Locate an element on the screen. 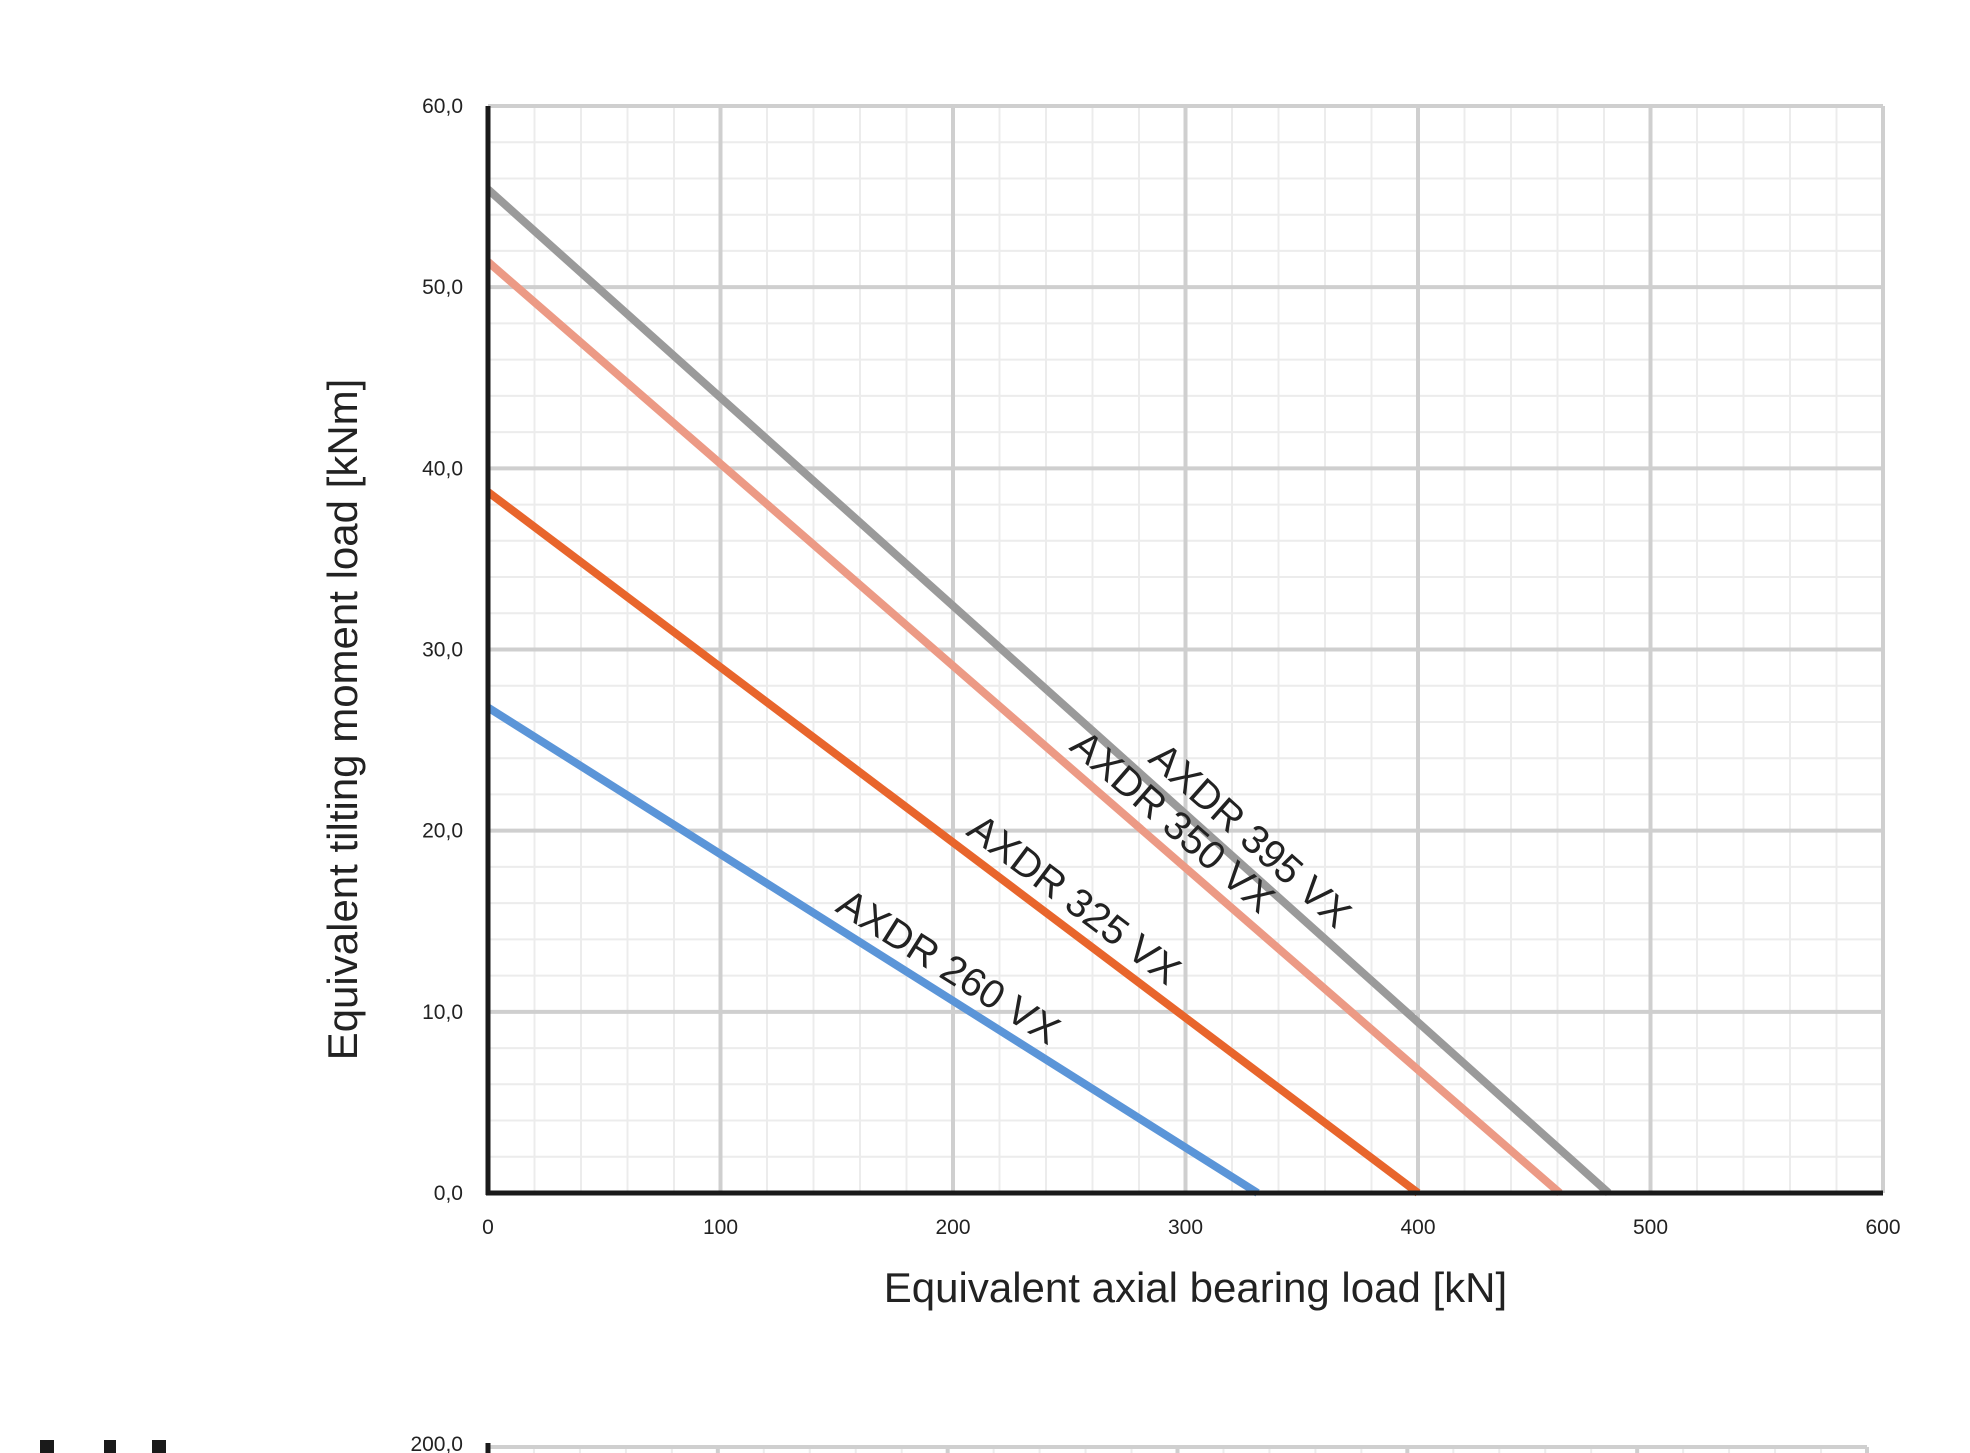  x-tick-labels: 0 100 200 300 400 500 600 is located at coordinates (1191, 1227).